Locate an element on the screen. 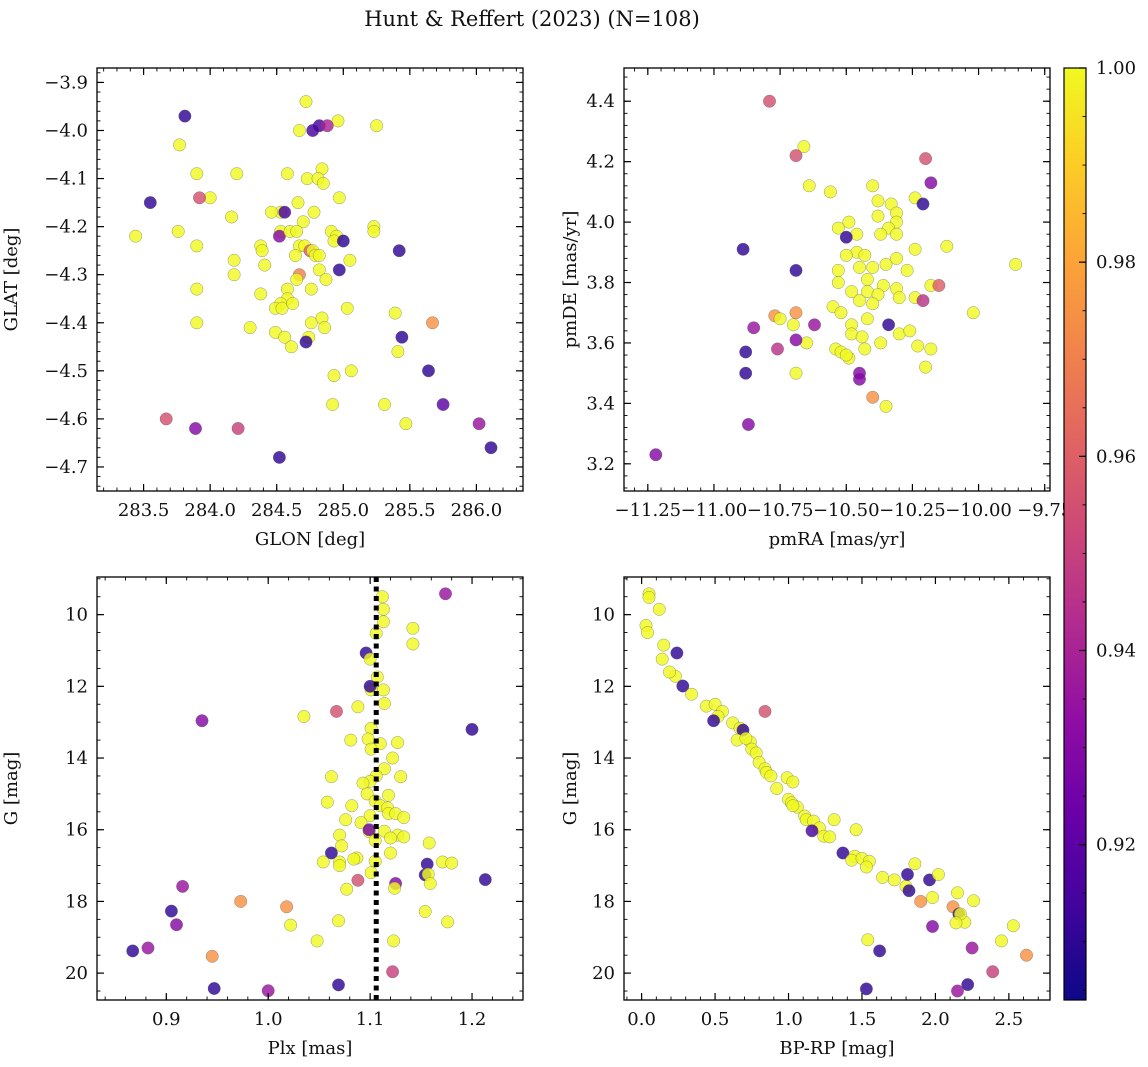  colorbar-tick-label: 0.96 is located at coordinates (1116, 456).